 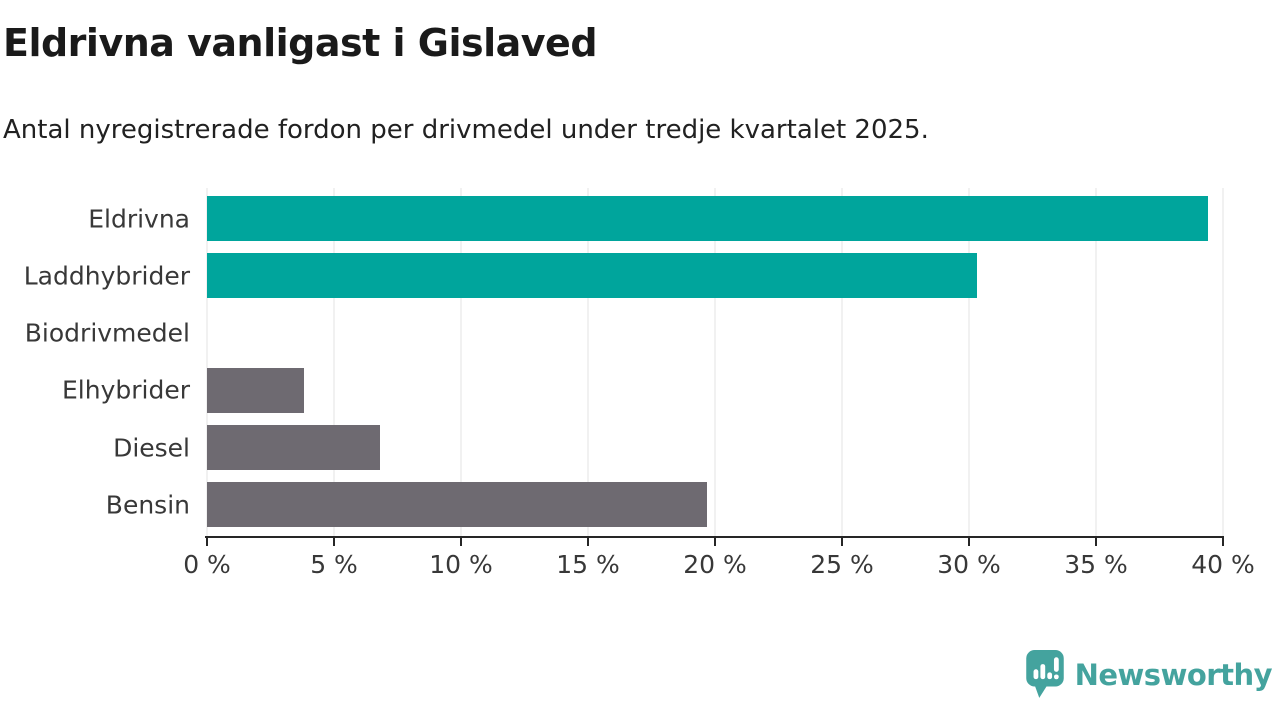 What do you see at coordinates (151, 447) in the screenshot?
I see `category-label: Diesel` at bounding box center [151, 447].